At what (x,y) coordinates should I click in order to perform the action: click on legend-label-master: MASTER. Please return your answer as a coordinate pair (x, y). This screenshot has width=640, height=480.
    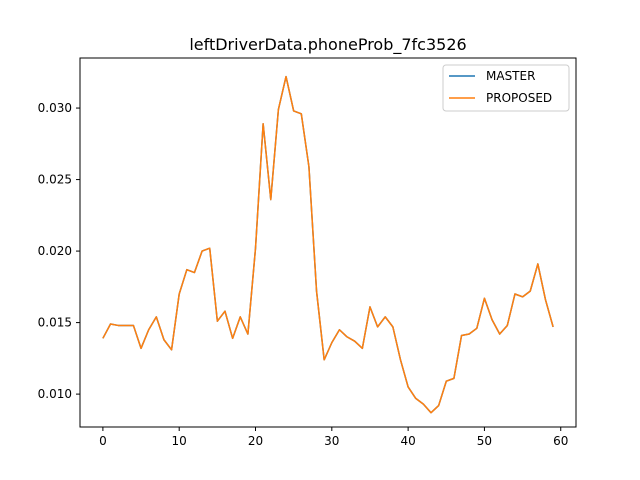
    Looking at the image, I should click on (510, 76).